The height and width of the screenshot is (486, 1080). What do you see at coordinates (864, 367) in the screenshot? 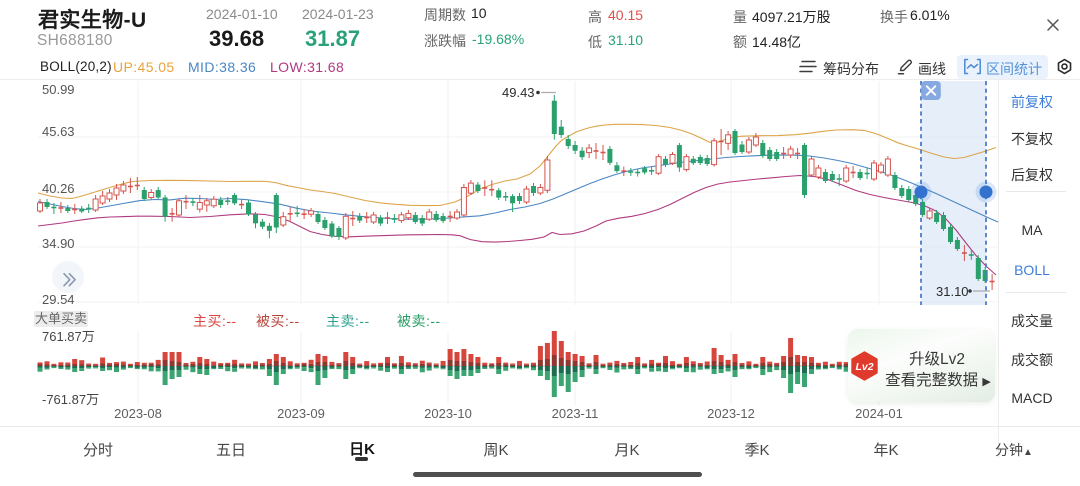
I see `svg-text: Lv2` at bounding box center [864, 367].